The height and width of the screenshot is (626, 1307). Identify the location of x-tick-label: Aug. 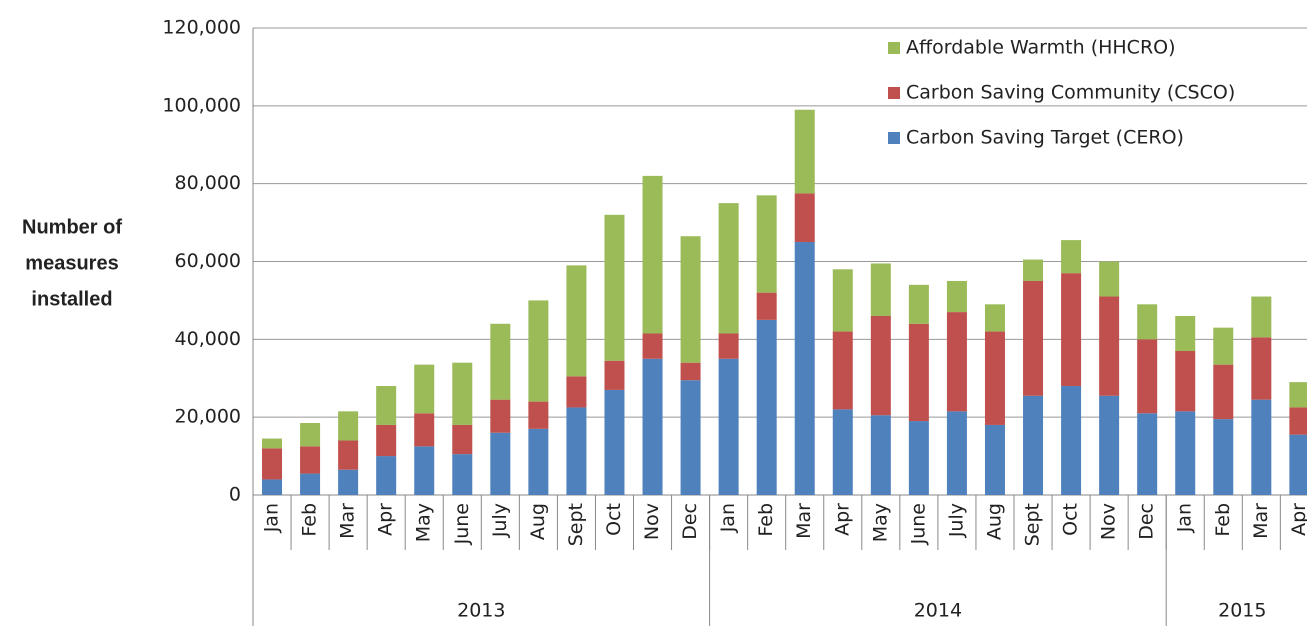
(538, 521).